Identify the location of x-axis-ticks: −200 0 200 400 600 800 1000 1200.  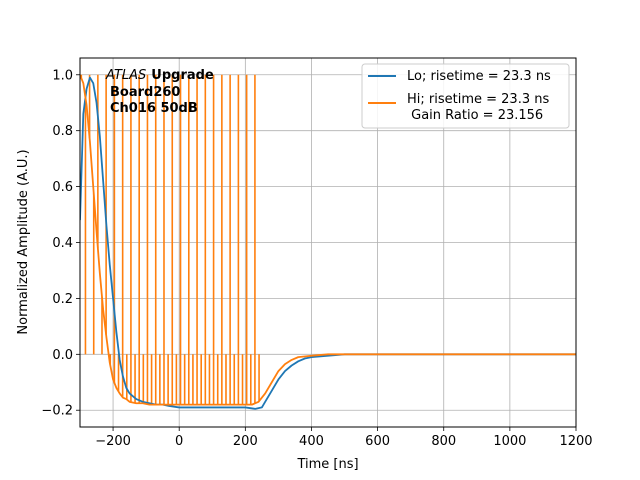
(344, 438).